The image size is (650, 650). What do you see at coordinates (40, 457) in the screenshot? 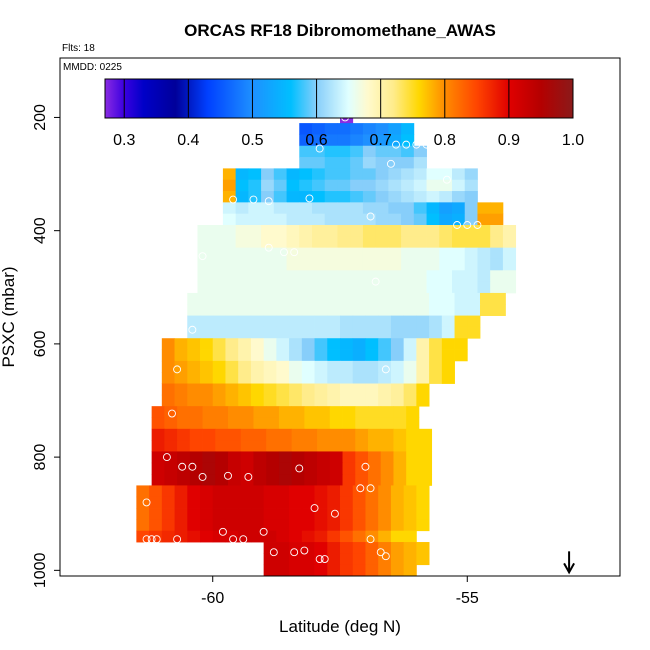
I see `y-tick-label: 800` at bounding box center [40, 457].